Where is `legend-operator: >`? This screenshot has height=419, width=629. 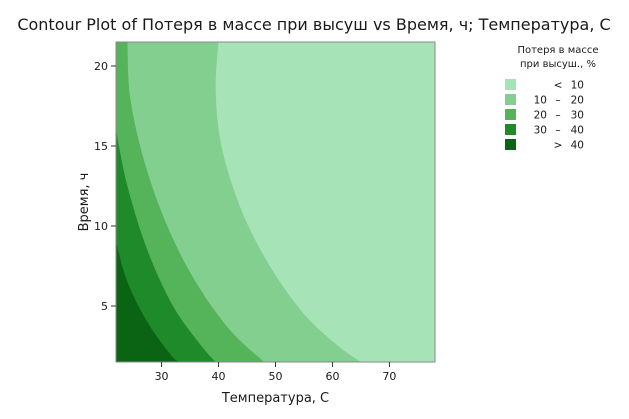
legend-operator: > is located at coordinates (558, 146).